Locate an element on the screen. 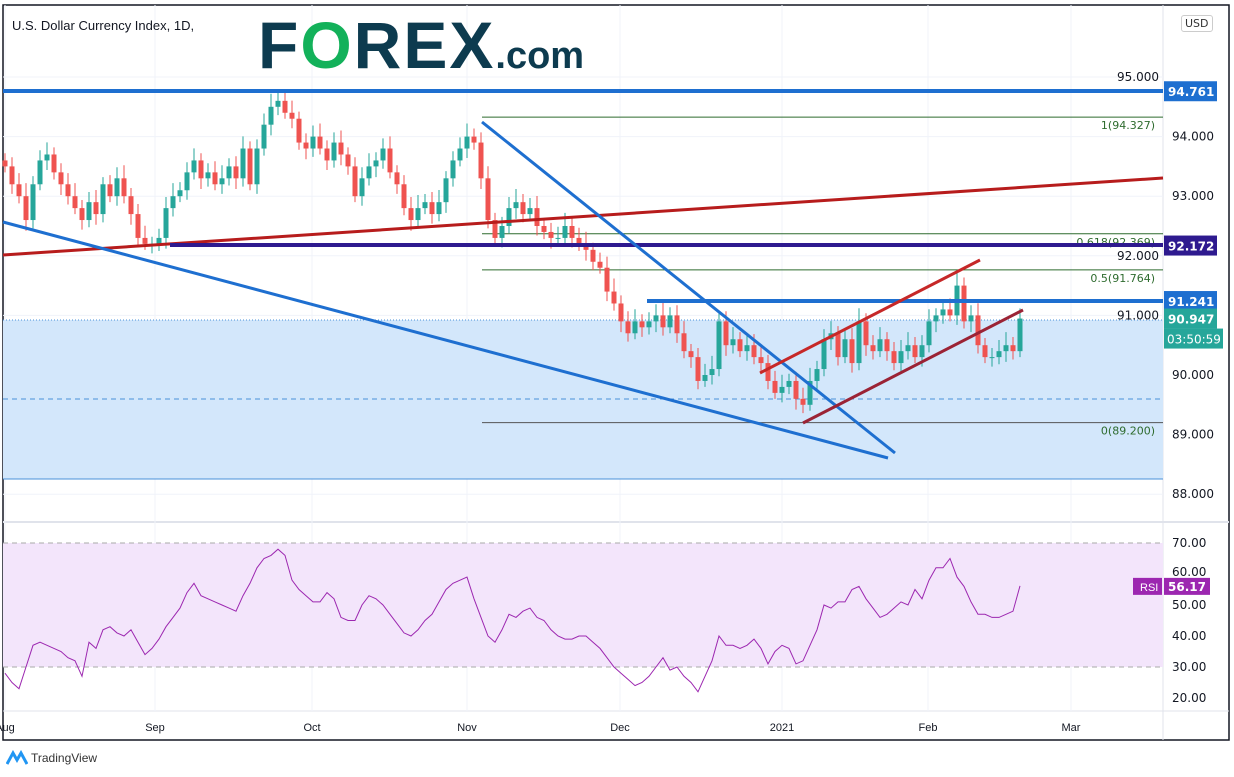 This screenshot has height=777, width=1234. y-tick-label: 89.000 is located at coordinates (1193, 435).